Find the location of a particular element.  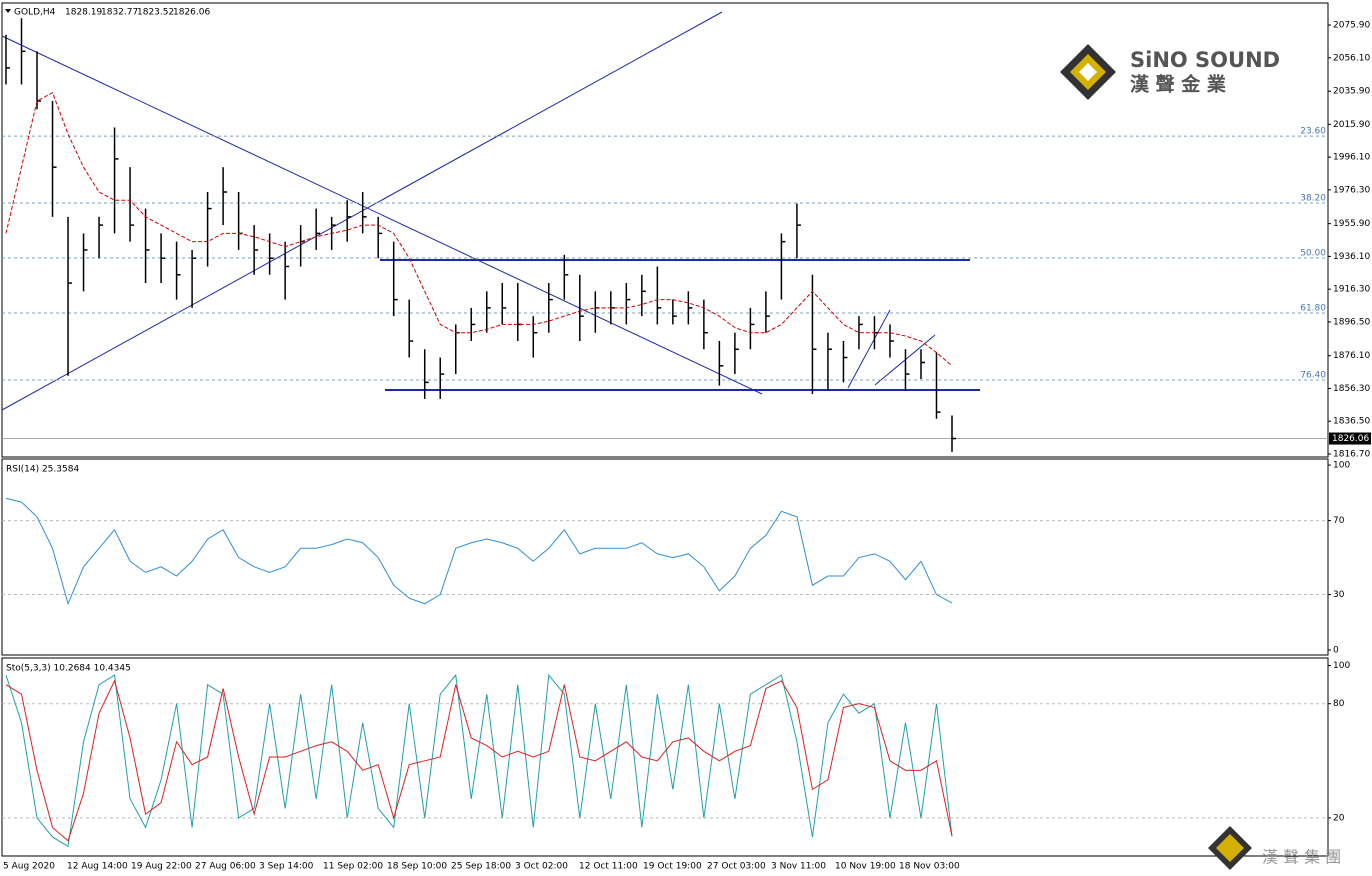

last-price-tag is located at coordinates (1350, 438).